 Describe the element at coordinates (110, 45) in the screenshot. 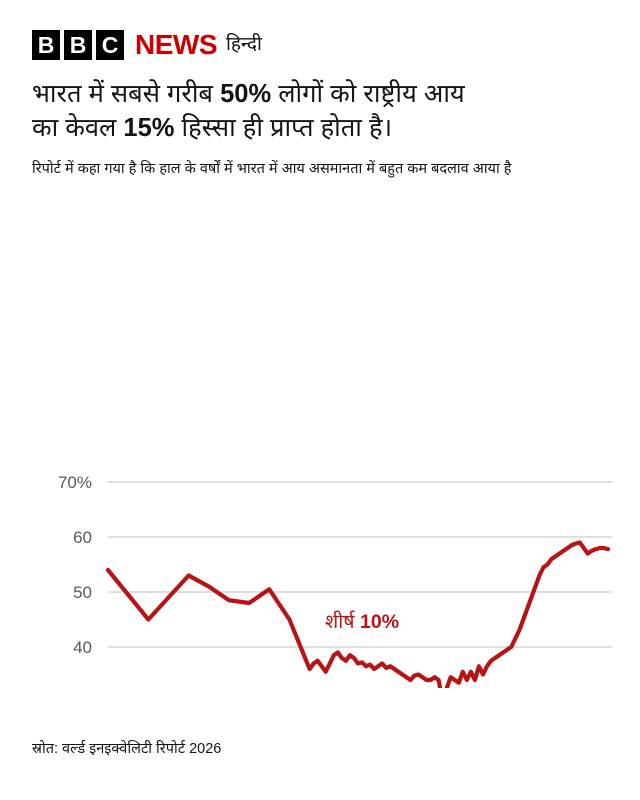

I see `bbc-logo-block-3: C` at that location.